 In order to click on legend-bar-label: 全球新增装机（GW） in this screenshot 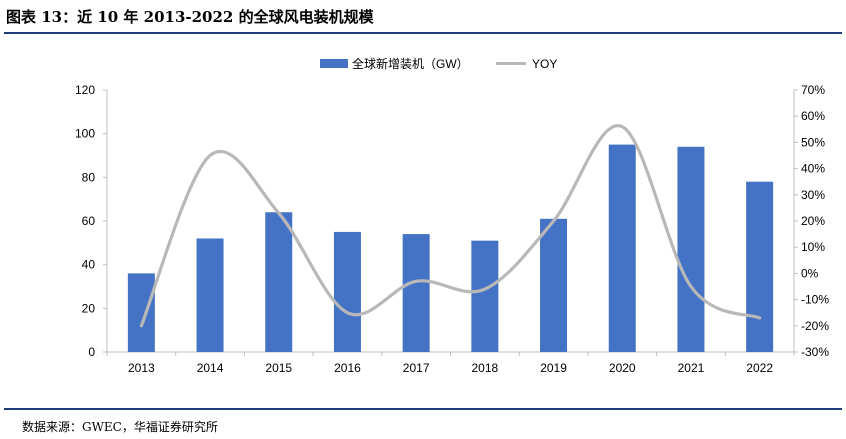, I will do `click(410, 63)`.